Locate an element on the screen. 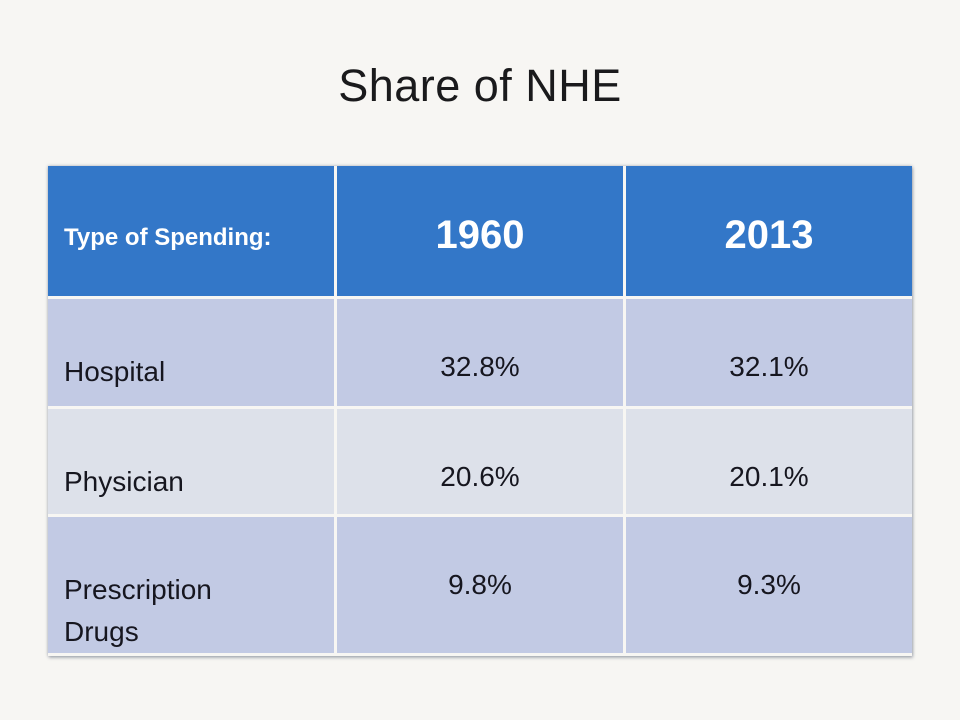 This screenshot has height=720, width=960. header-cell-1960: 1960 is located at coordinates (480, 231).